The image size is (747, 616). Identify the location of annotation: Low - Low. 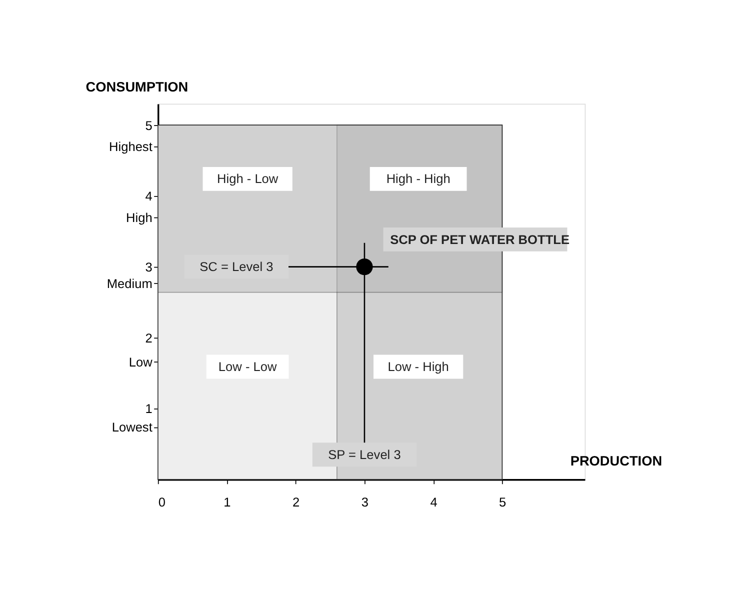
(248, 366).